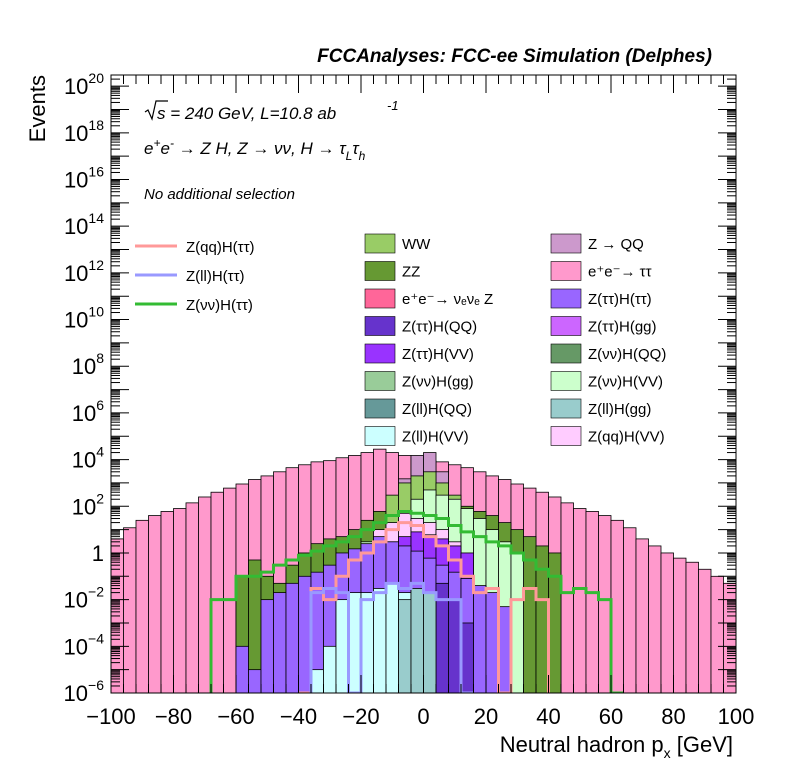 This screenshot has width=796, height=772. I want to click on y-tick-label: 10²⁰, so click(84, 84).